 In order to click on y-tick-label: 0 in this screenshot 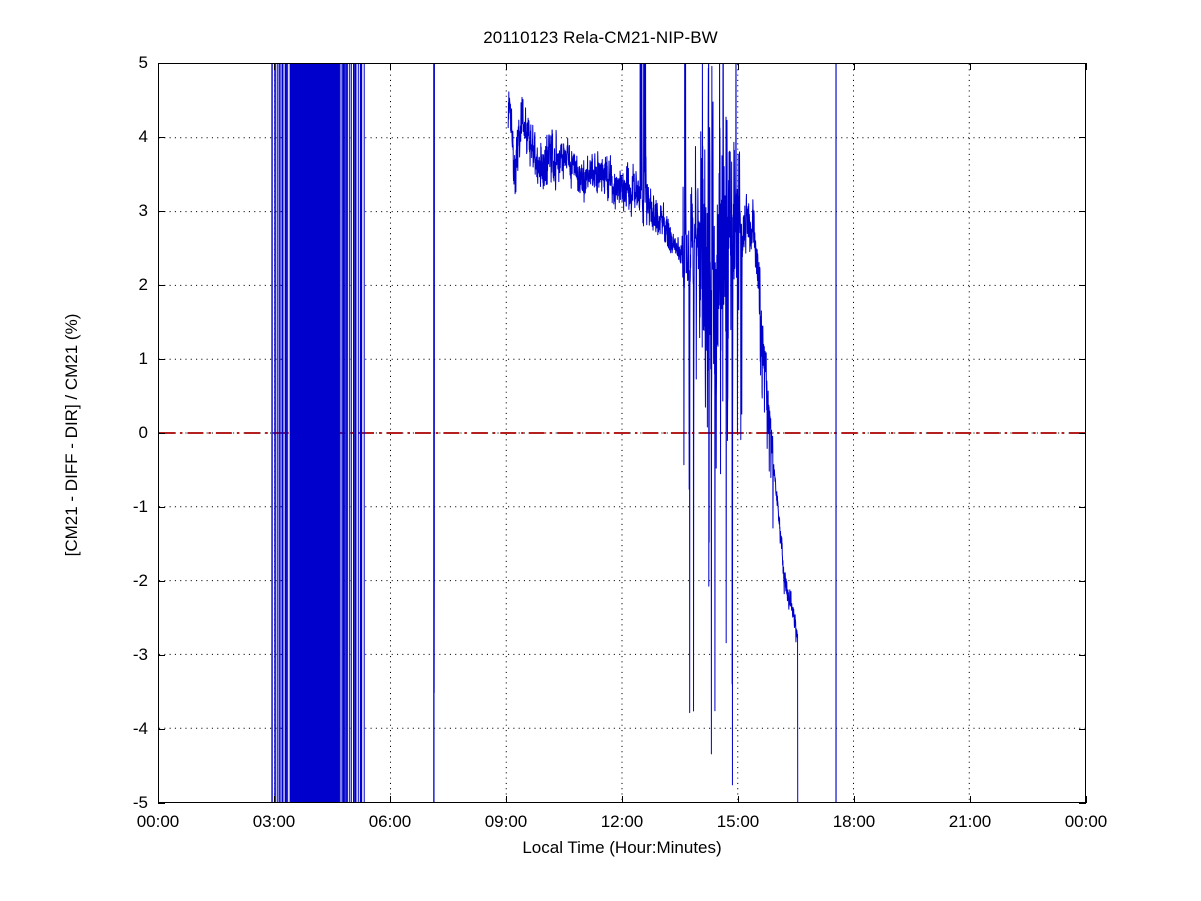, I will do `click(143, 432)`.